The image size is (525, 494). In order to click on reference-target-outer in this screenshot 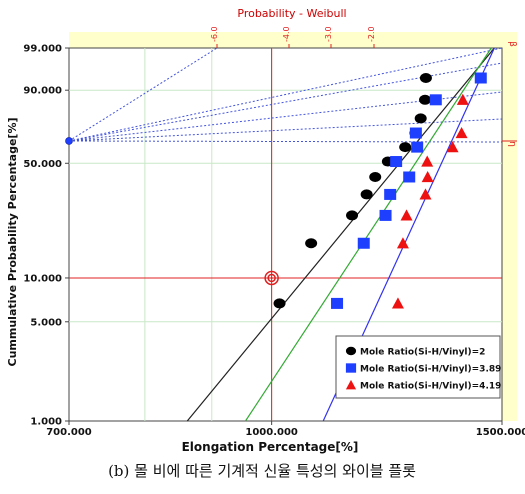, I will do `click(271, 278)`.